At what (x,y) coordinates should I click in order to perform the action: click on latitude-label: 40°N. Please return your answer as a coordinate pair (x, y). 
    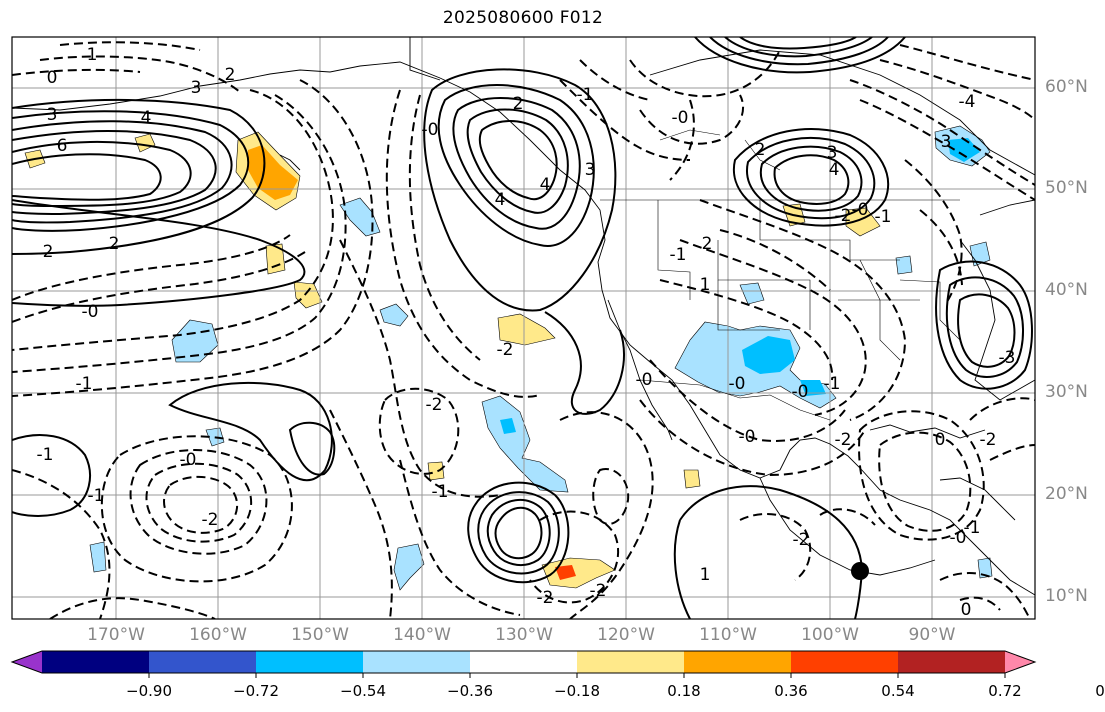
    Looking at the image, I should click on (1066, 290).